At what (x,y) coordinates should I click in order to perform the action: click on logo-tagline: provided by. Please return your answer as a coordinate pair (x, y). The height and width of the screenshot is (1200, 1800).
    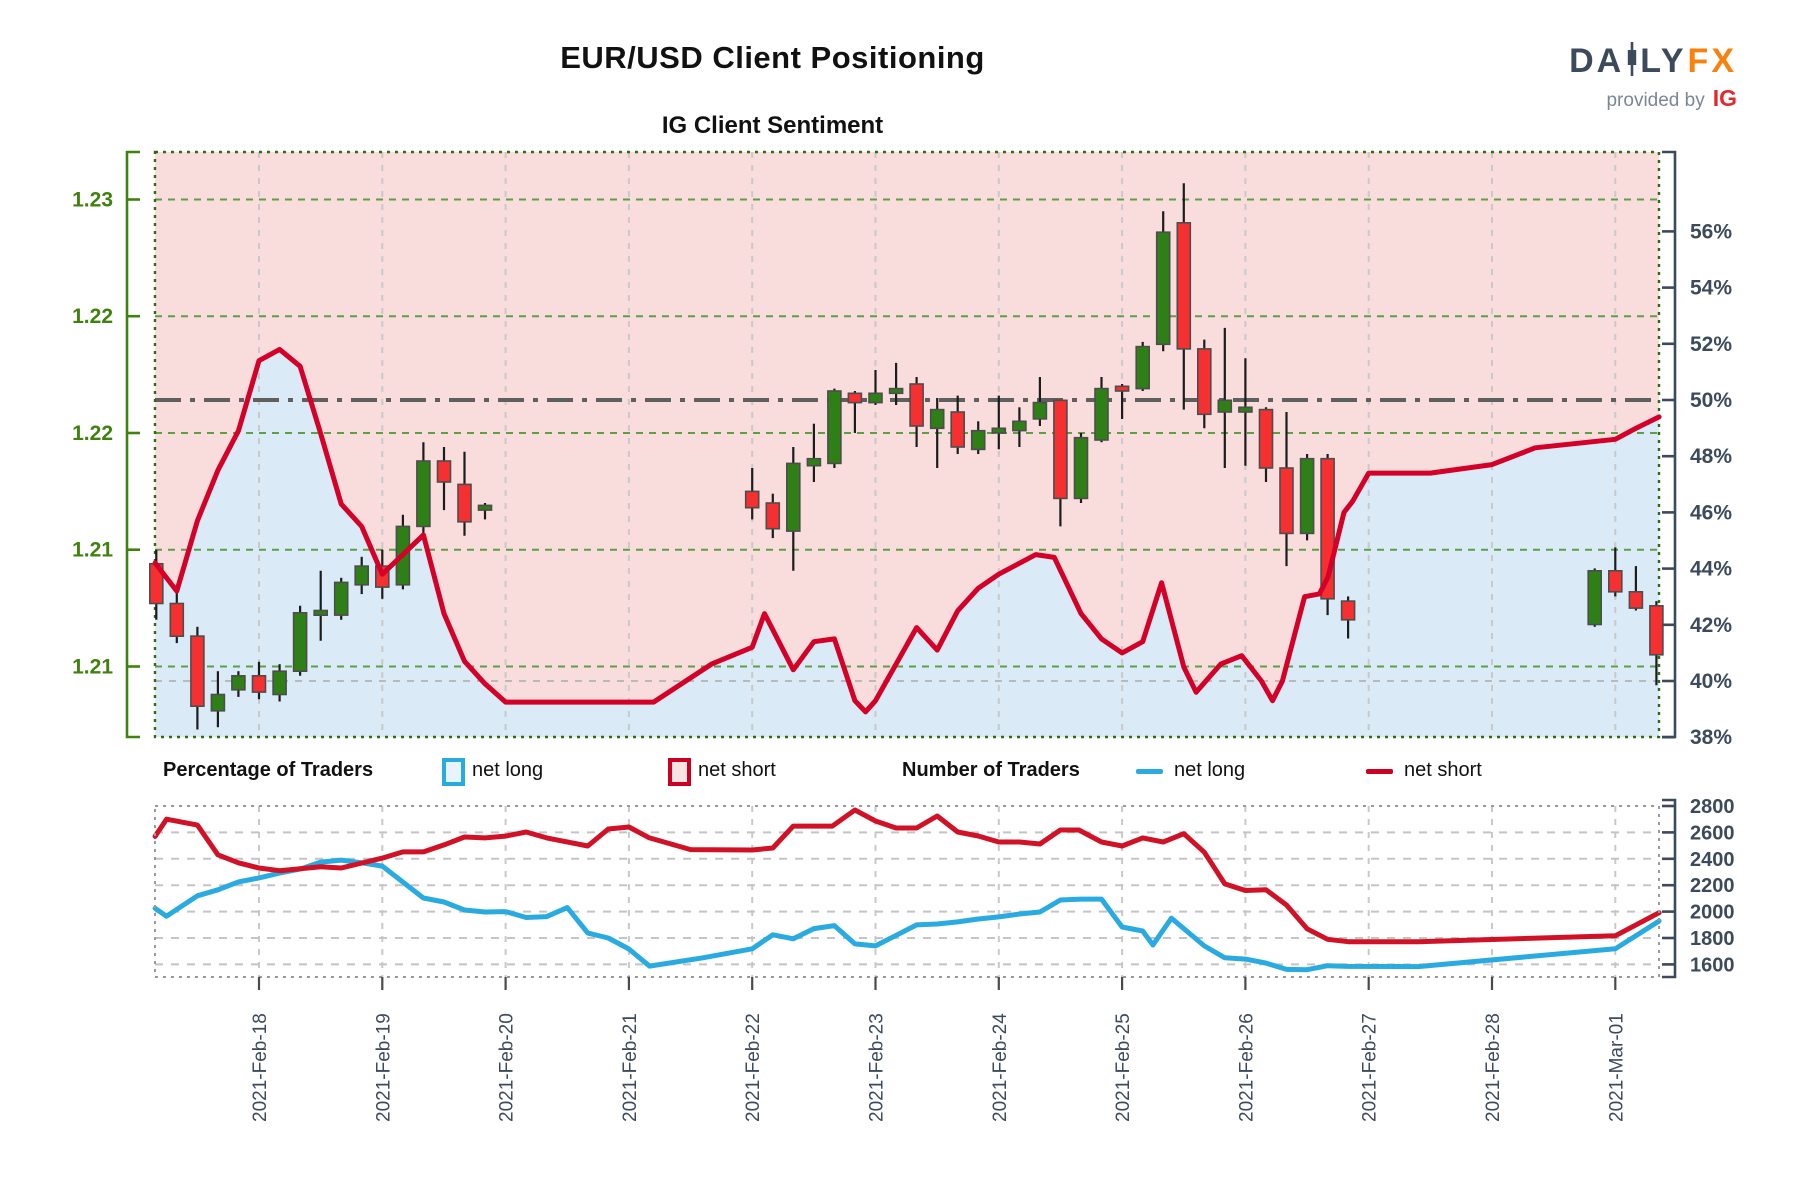
    Looking at the image, I should click on (1655, 100).